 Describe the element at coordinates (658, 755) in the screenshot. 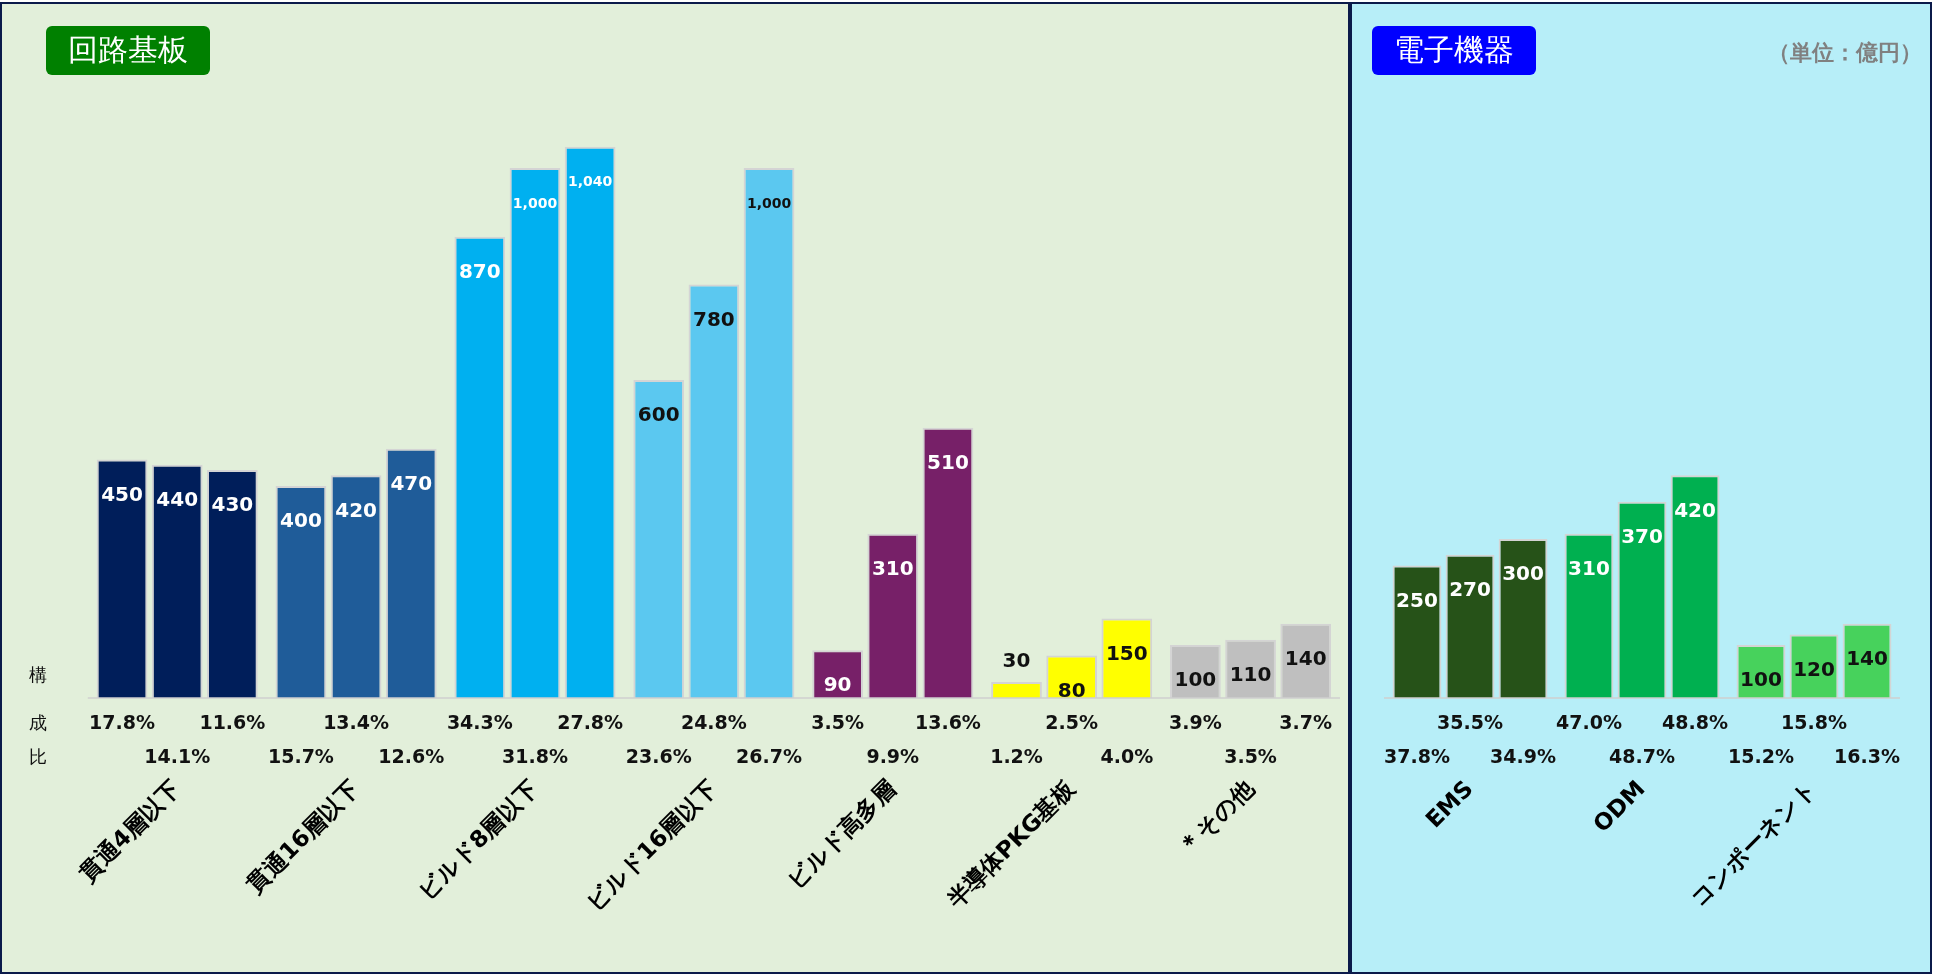

I see `text: 23.6%` at that location.